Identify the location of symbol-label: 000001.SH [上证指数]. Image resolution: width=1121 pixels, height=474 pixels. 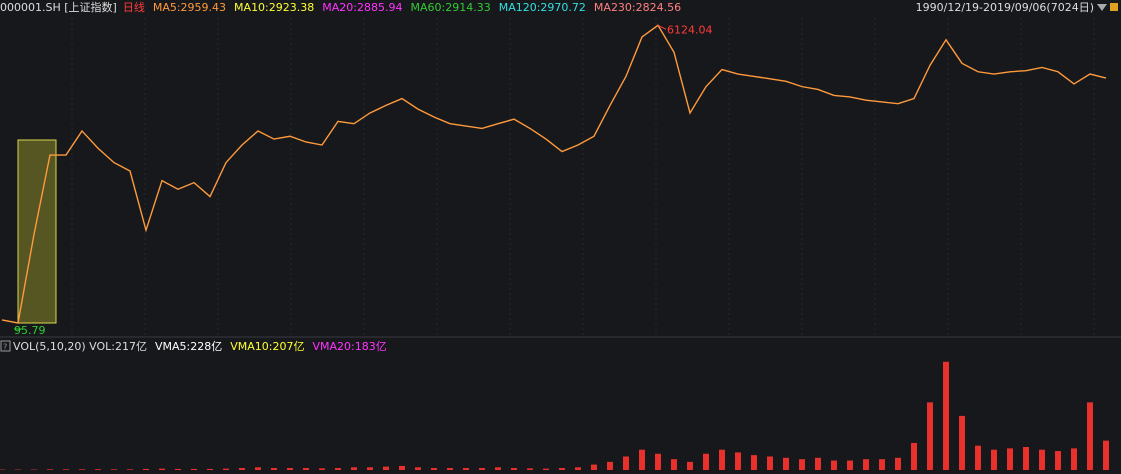
(58, 7).